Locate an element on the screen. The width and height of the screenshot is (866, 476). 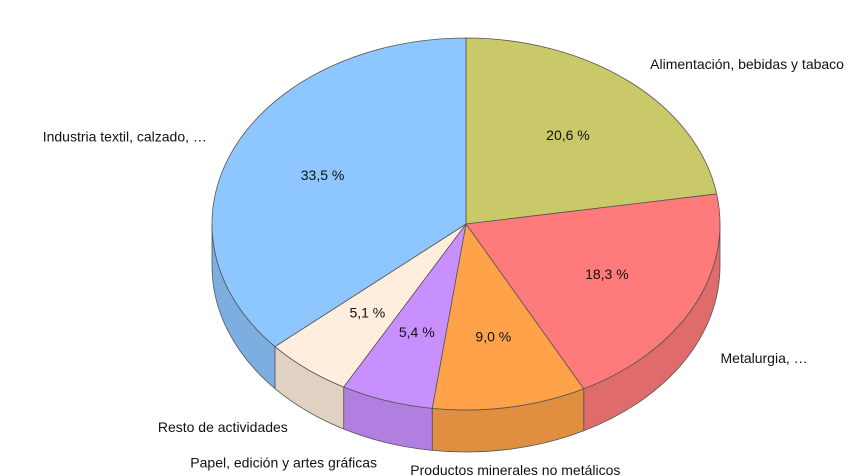
value-label: 5,4 % is located at coordinates (417, 332).